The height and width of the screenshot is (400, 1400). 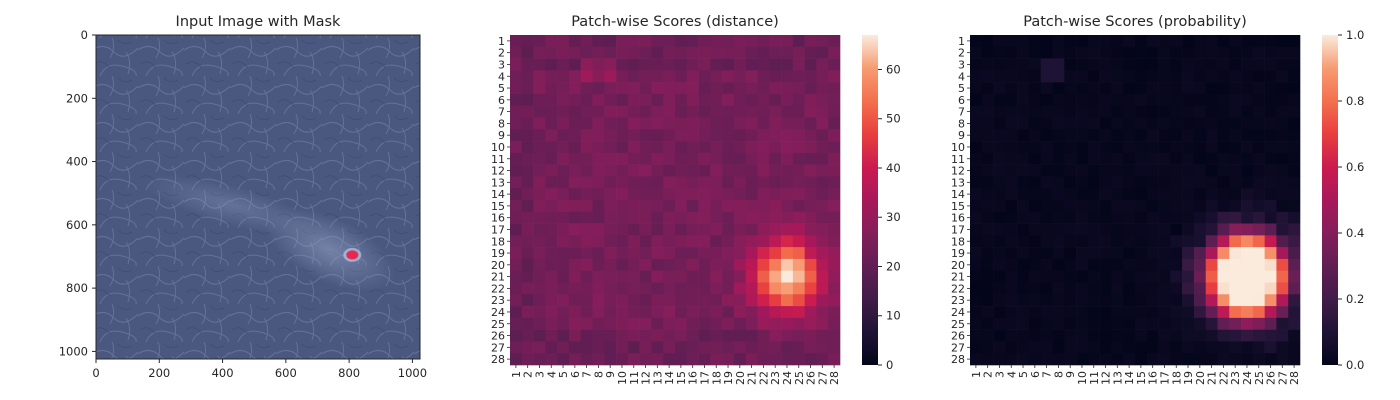 What do you see at coordinates (610, 374) in the screenshot?
I see `col-tick-label: 9` at bounding box center [610, 374].